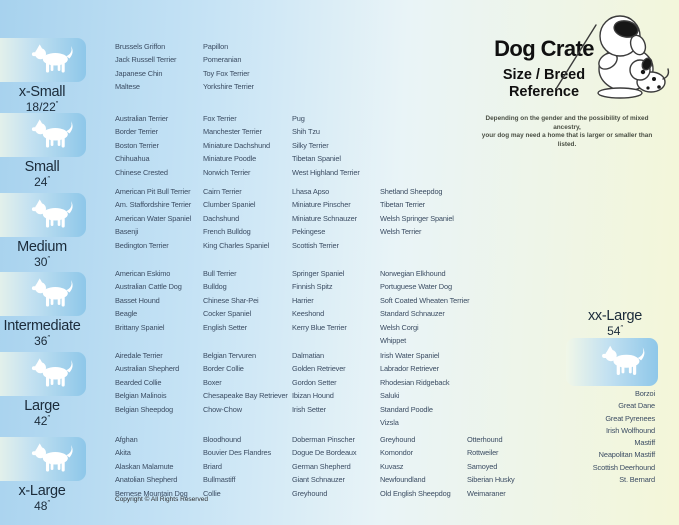 The image size is (679, 525). What do you see at coordinates (396, 453) in the screenshot?
I see `breed-item: Komondor` at bounding box center [396, 453].